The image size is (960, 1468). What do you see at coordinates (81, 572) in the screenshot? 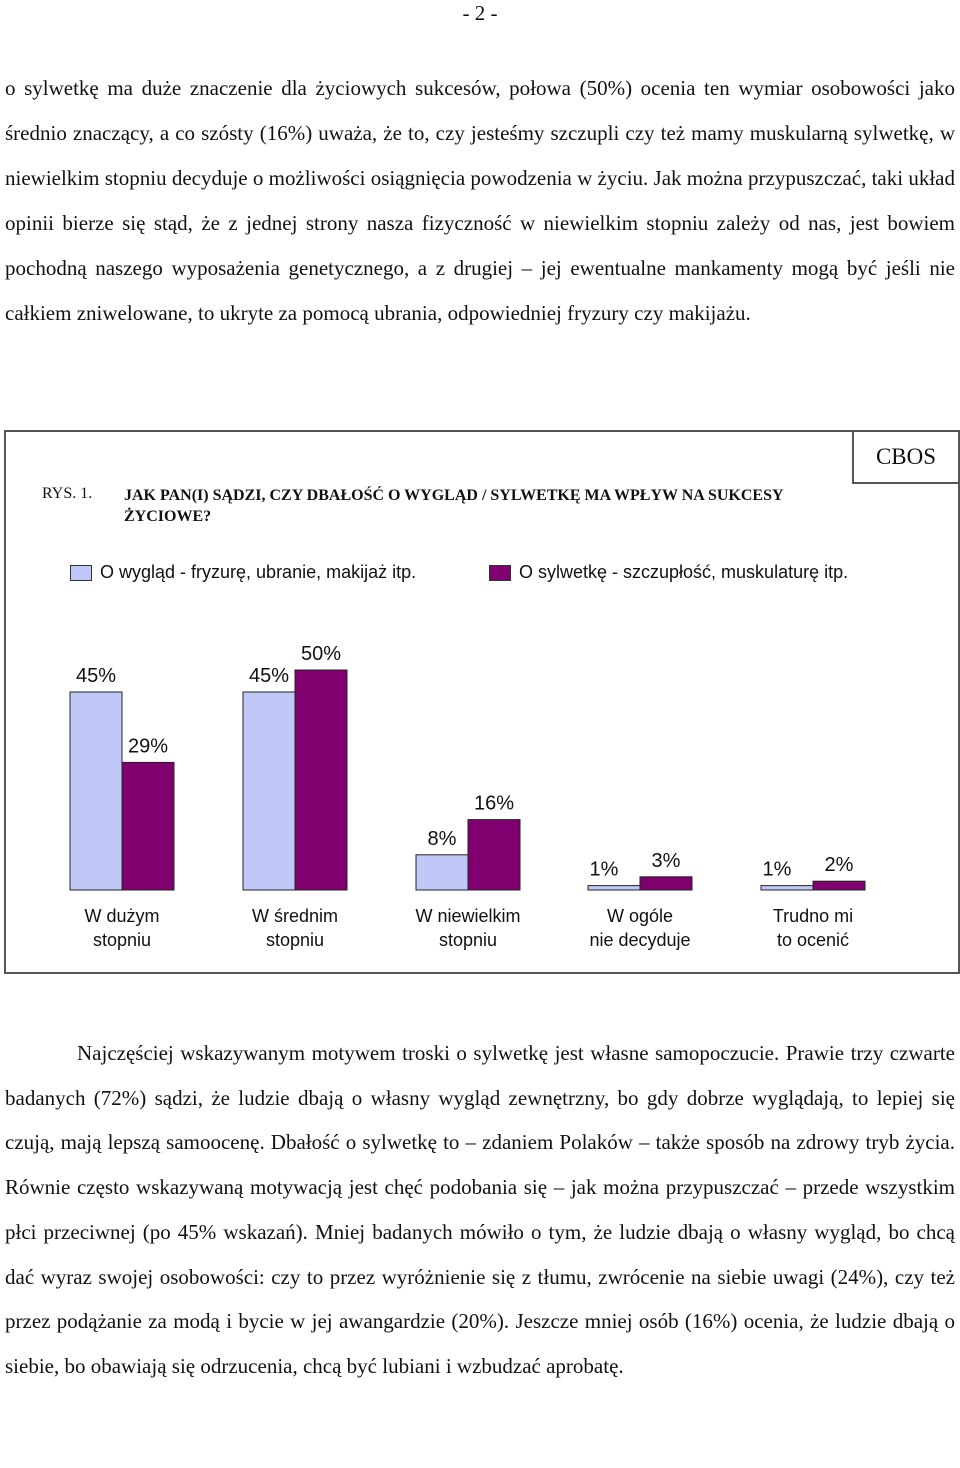
I see `legend-swatch-appearance` at bounding box center [81, 572].